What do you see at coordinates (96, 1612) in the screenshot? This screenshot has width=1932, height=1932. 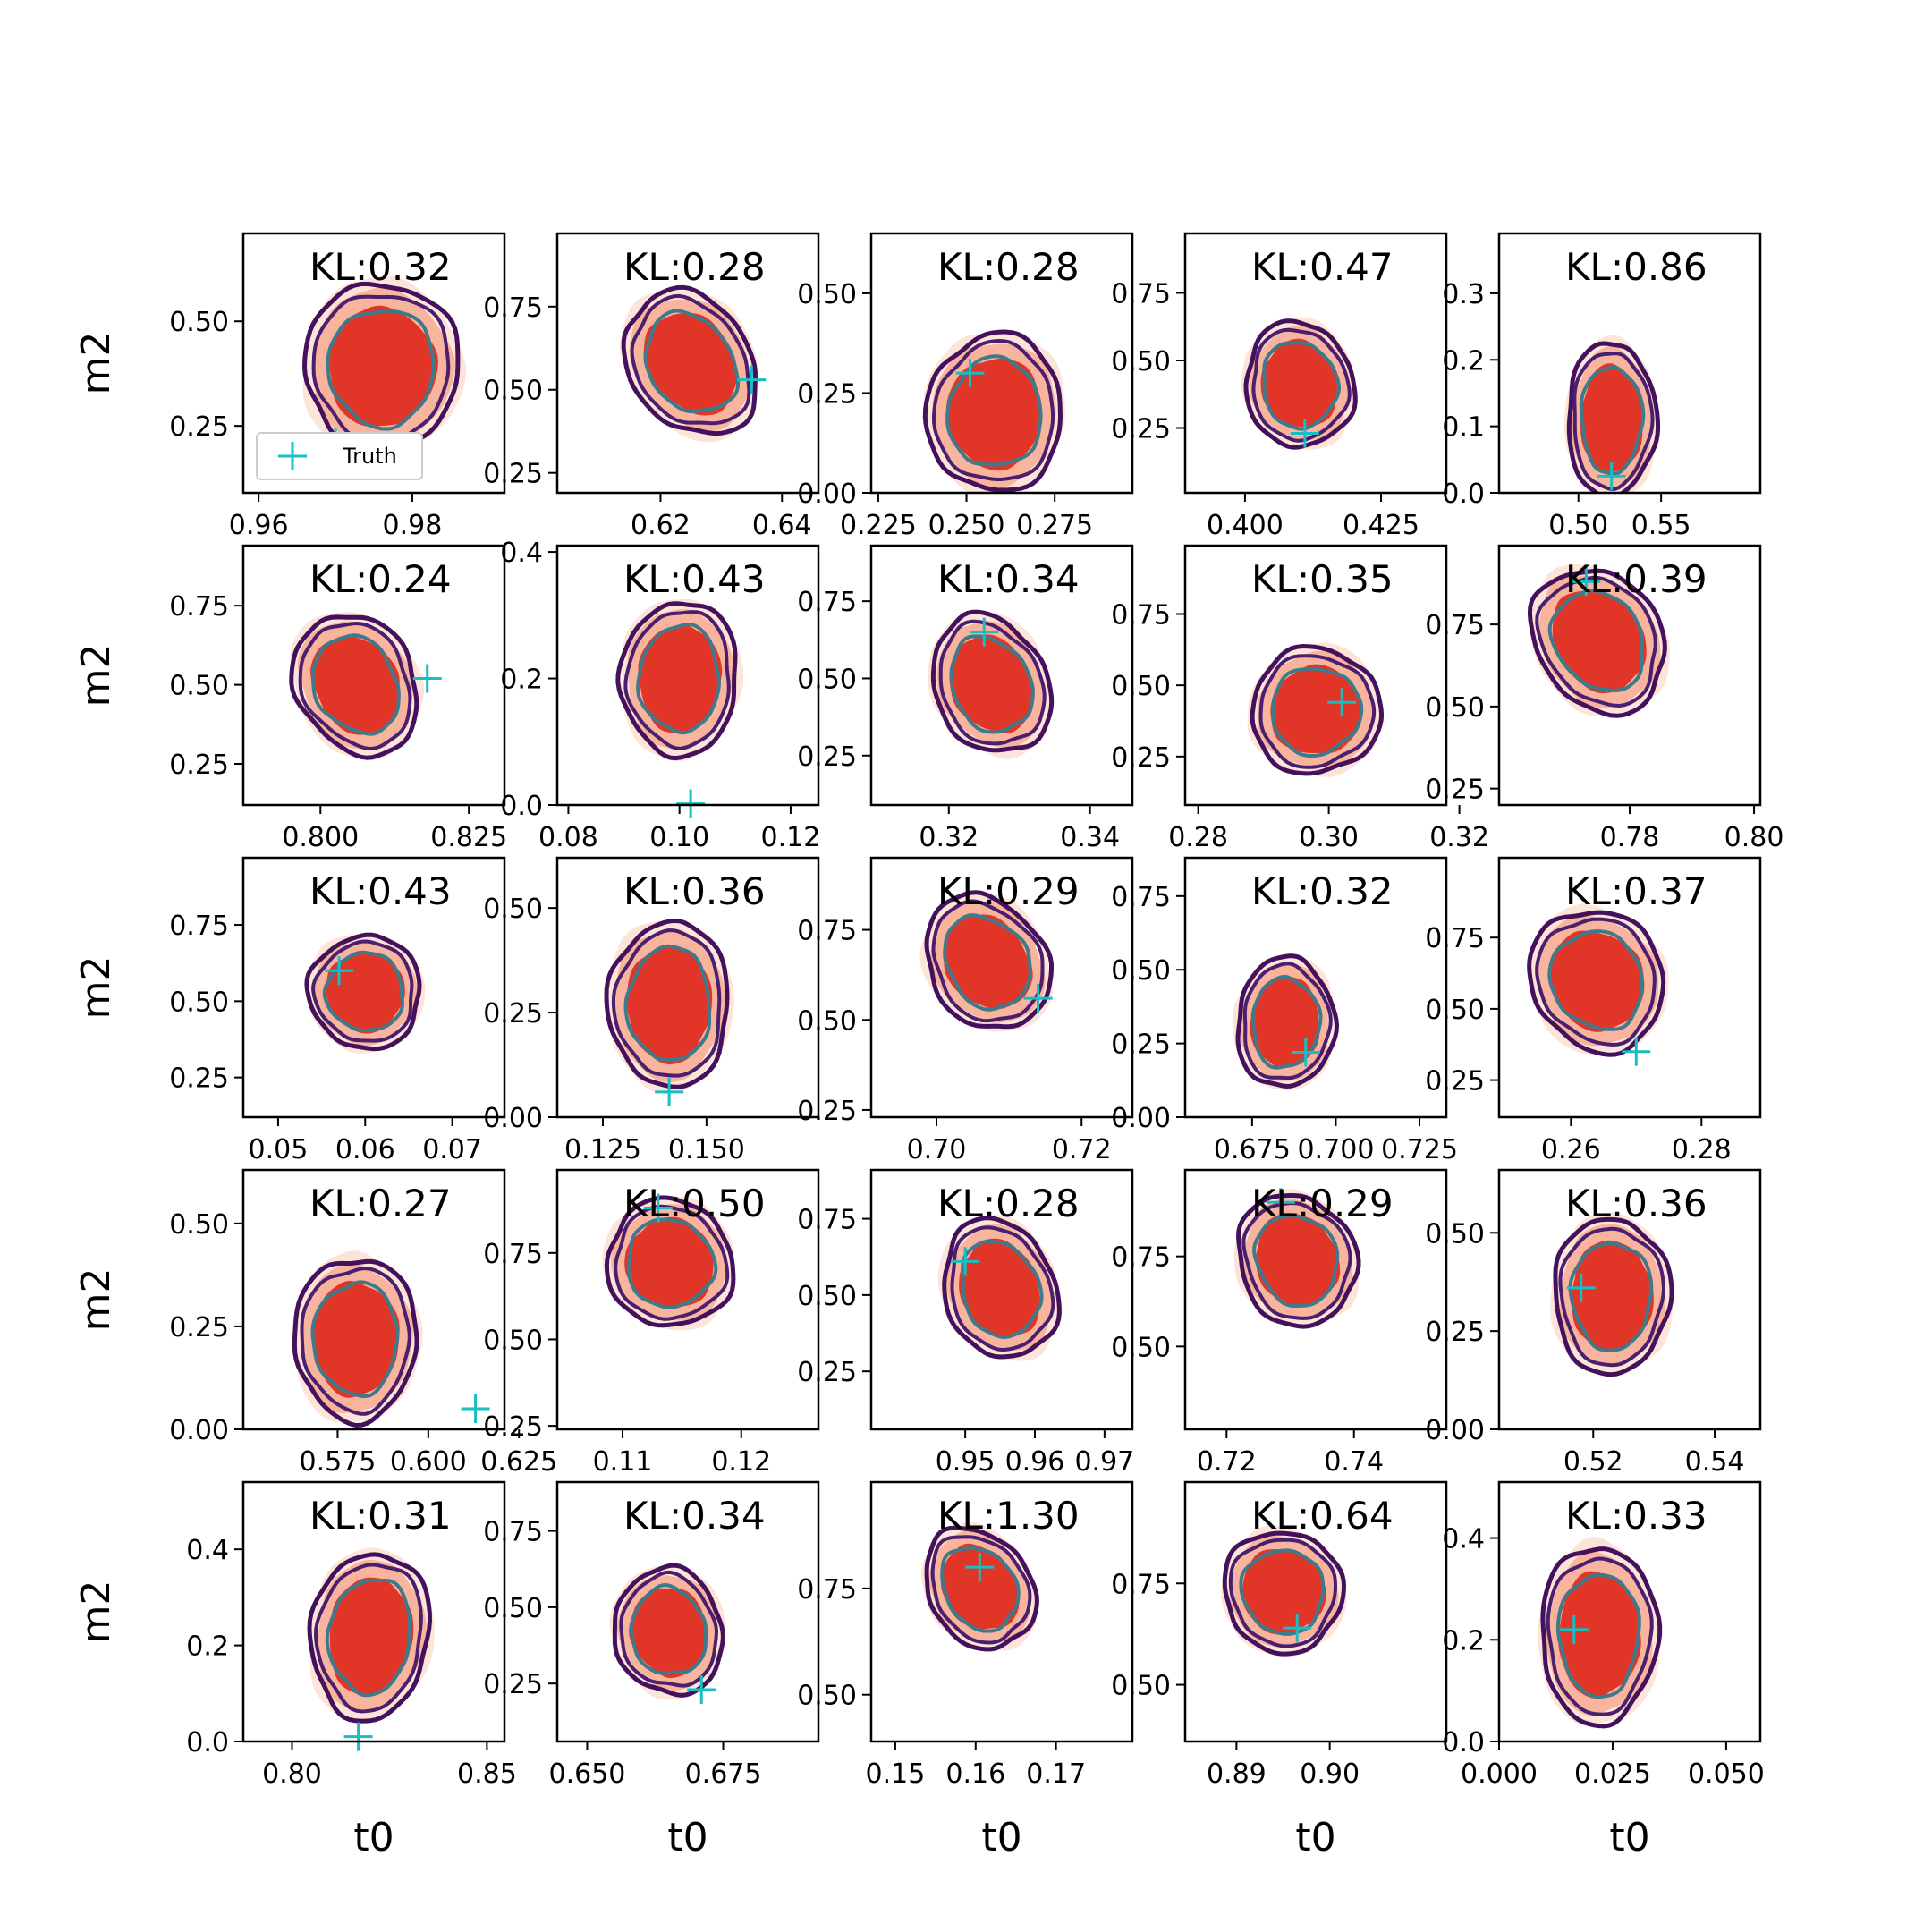 I see `y-axis-label: m2` at bounding box center [96, 1612].